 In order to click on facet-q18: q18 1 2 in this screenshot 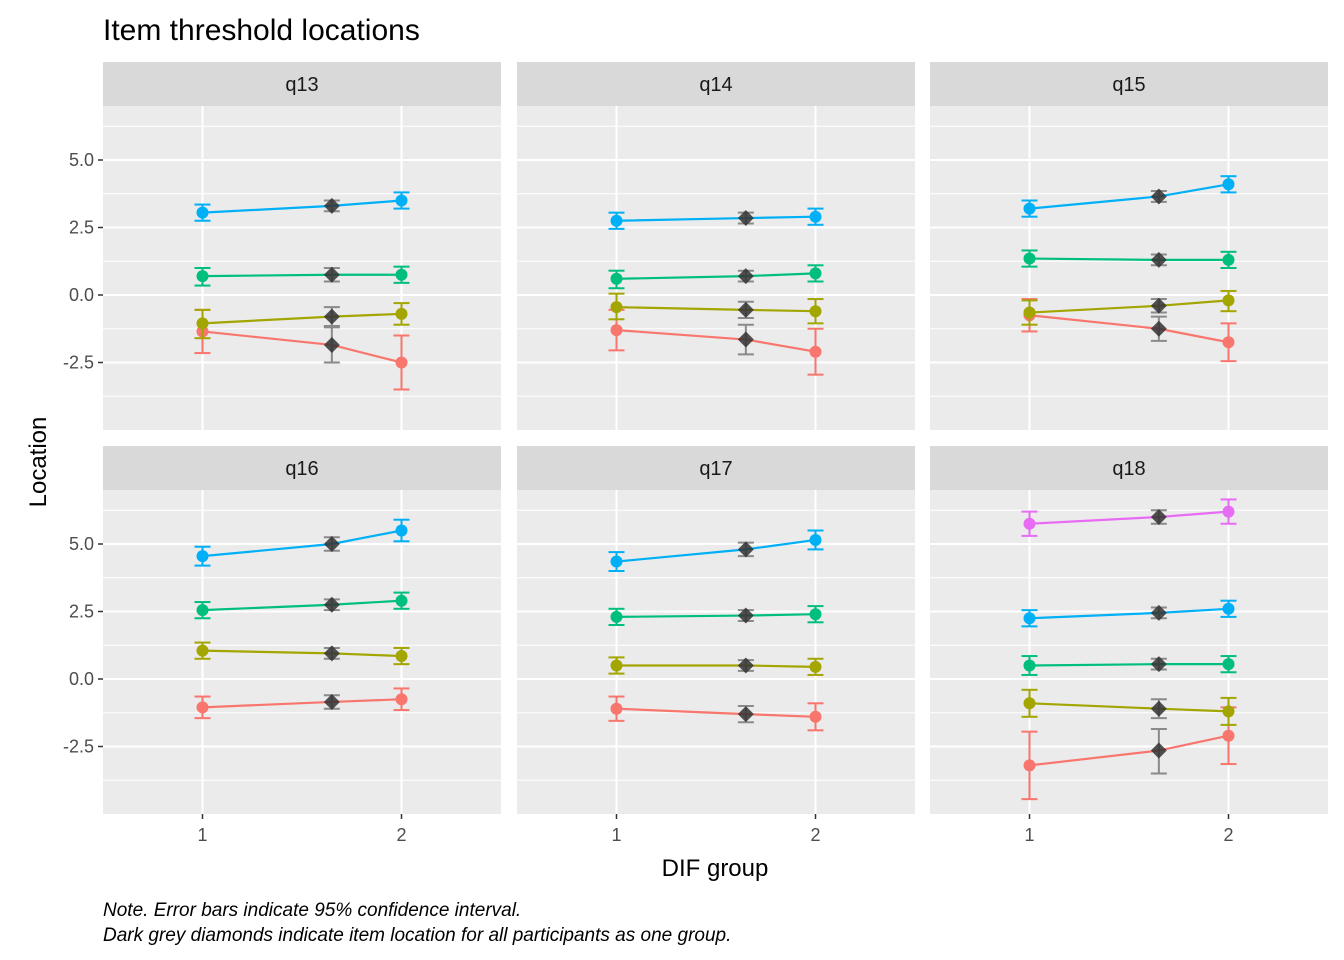, I will do `click(1129, 645)`.